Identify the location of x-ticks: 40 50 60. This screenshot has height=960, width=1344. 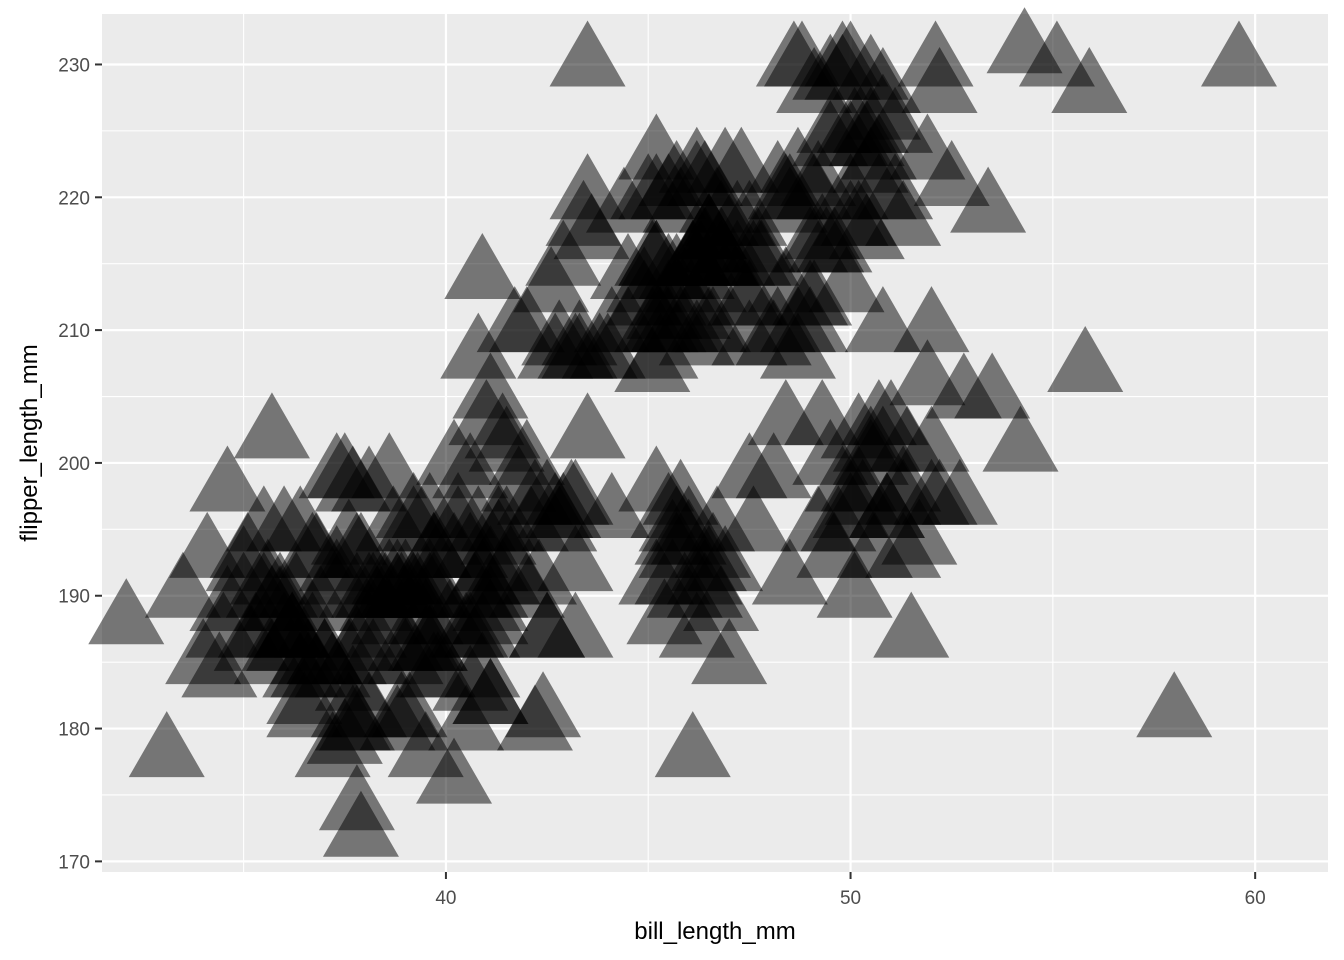
(850, 890).